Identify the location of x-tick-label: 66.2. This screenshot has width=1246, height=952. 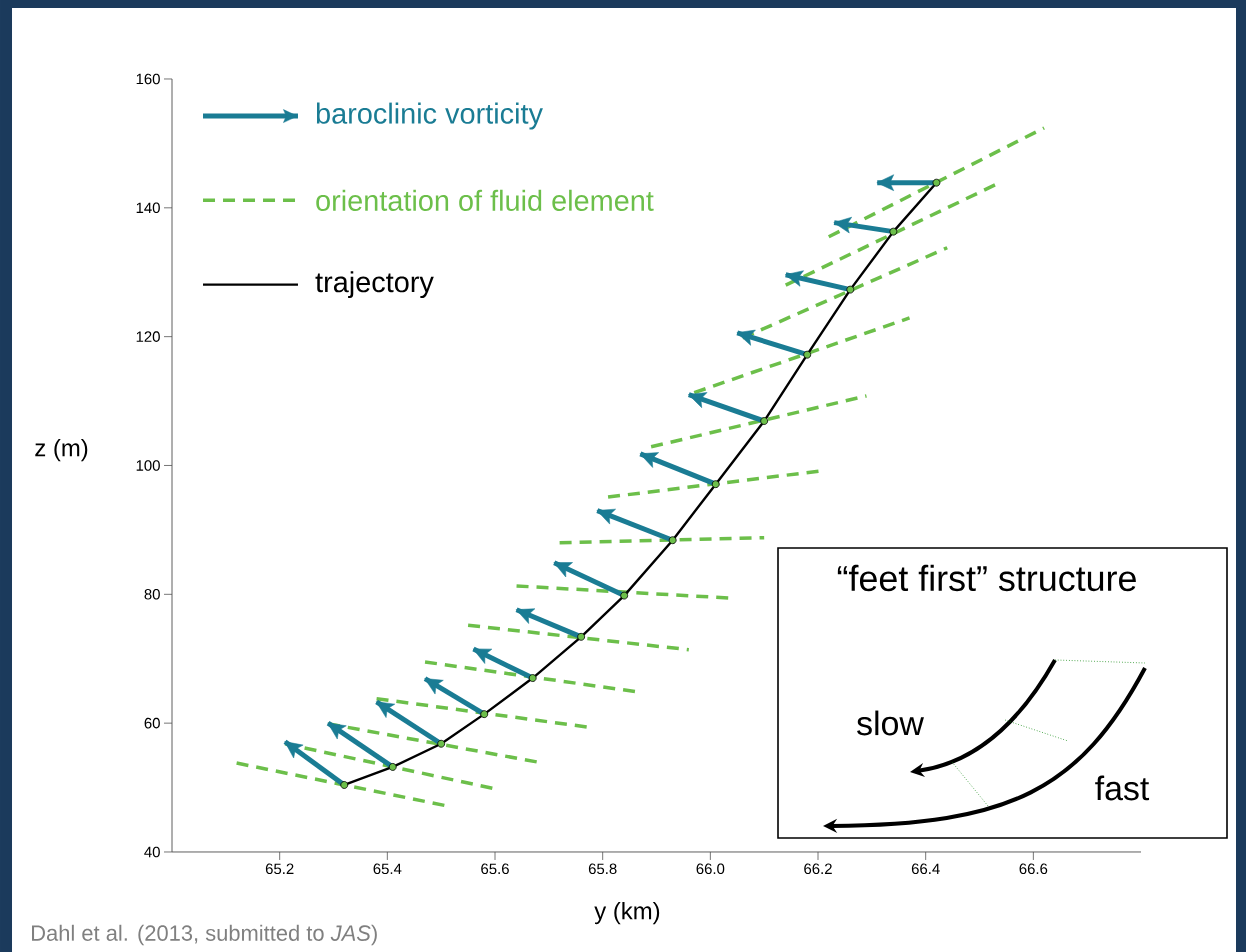
(818, 869).